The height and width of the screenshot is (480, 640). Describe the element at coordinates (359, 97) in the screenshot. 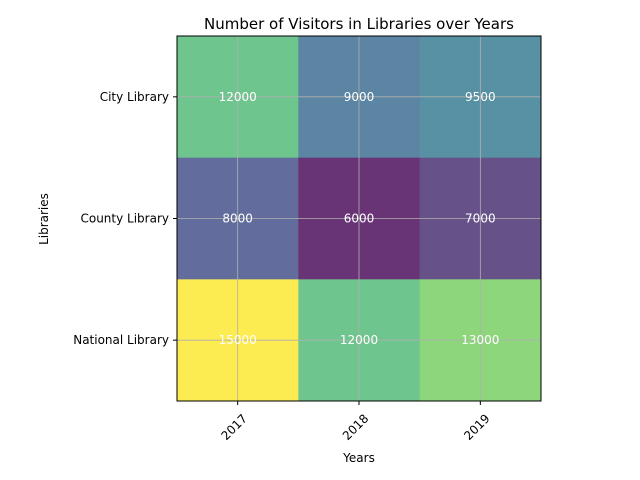

I see `cell-value-label: 9000` at that location.